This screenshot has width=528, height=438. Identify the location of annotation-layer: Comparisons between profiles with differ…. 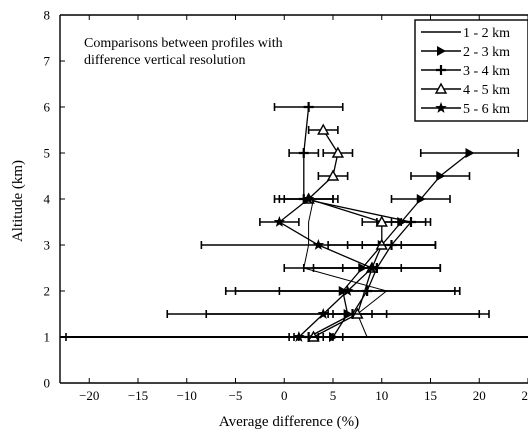
(183, 52).